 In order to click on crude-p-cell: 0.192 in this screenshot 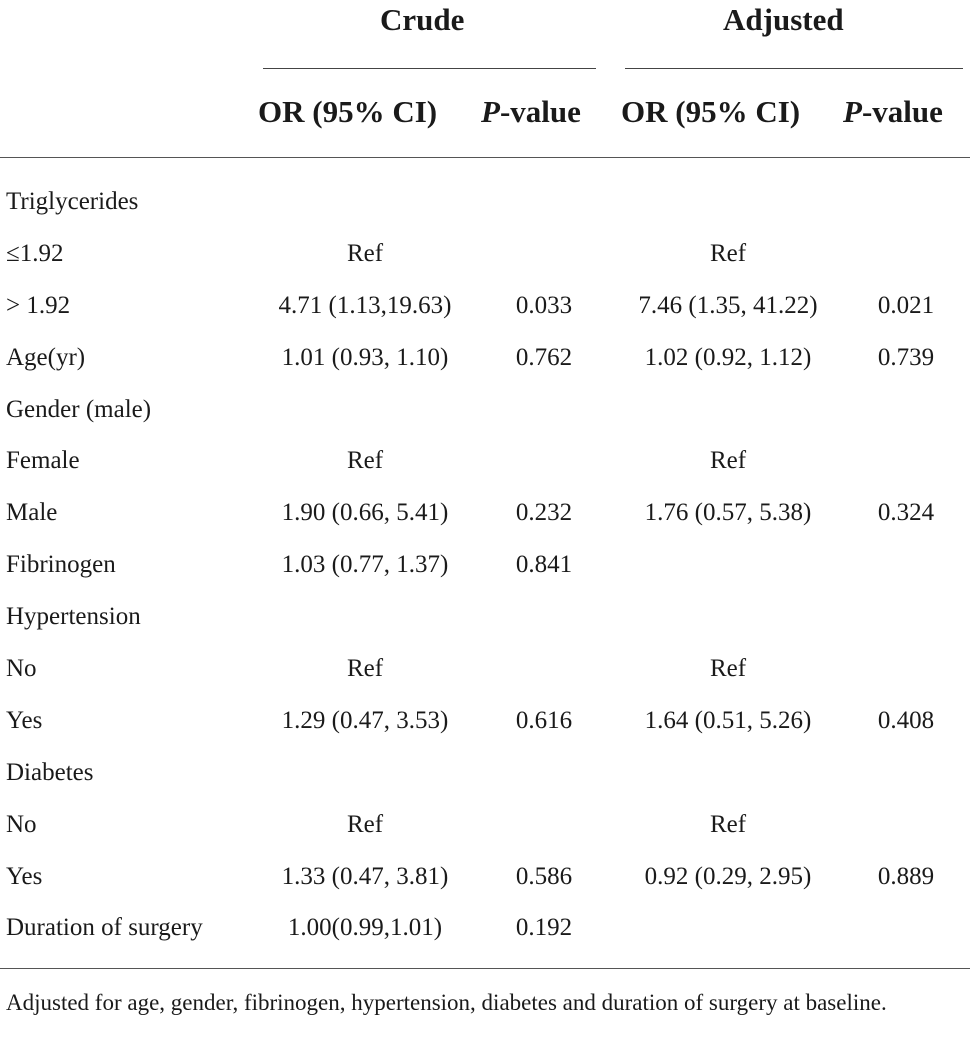, I will do `click(544, 928)`.